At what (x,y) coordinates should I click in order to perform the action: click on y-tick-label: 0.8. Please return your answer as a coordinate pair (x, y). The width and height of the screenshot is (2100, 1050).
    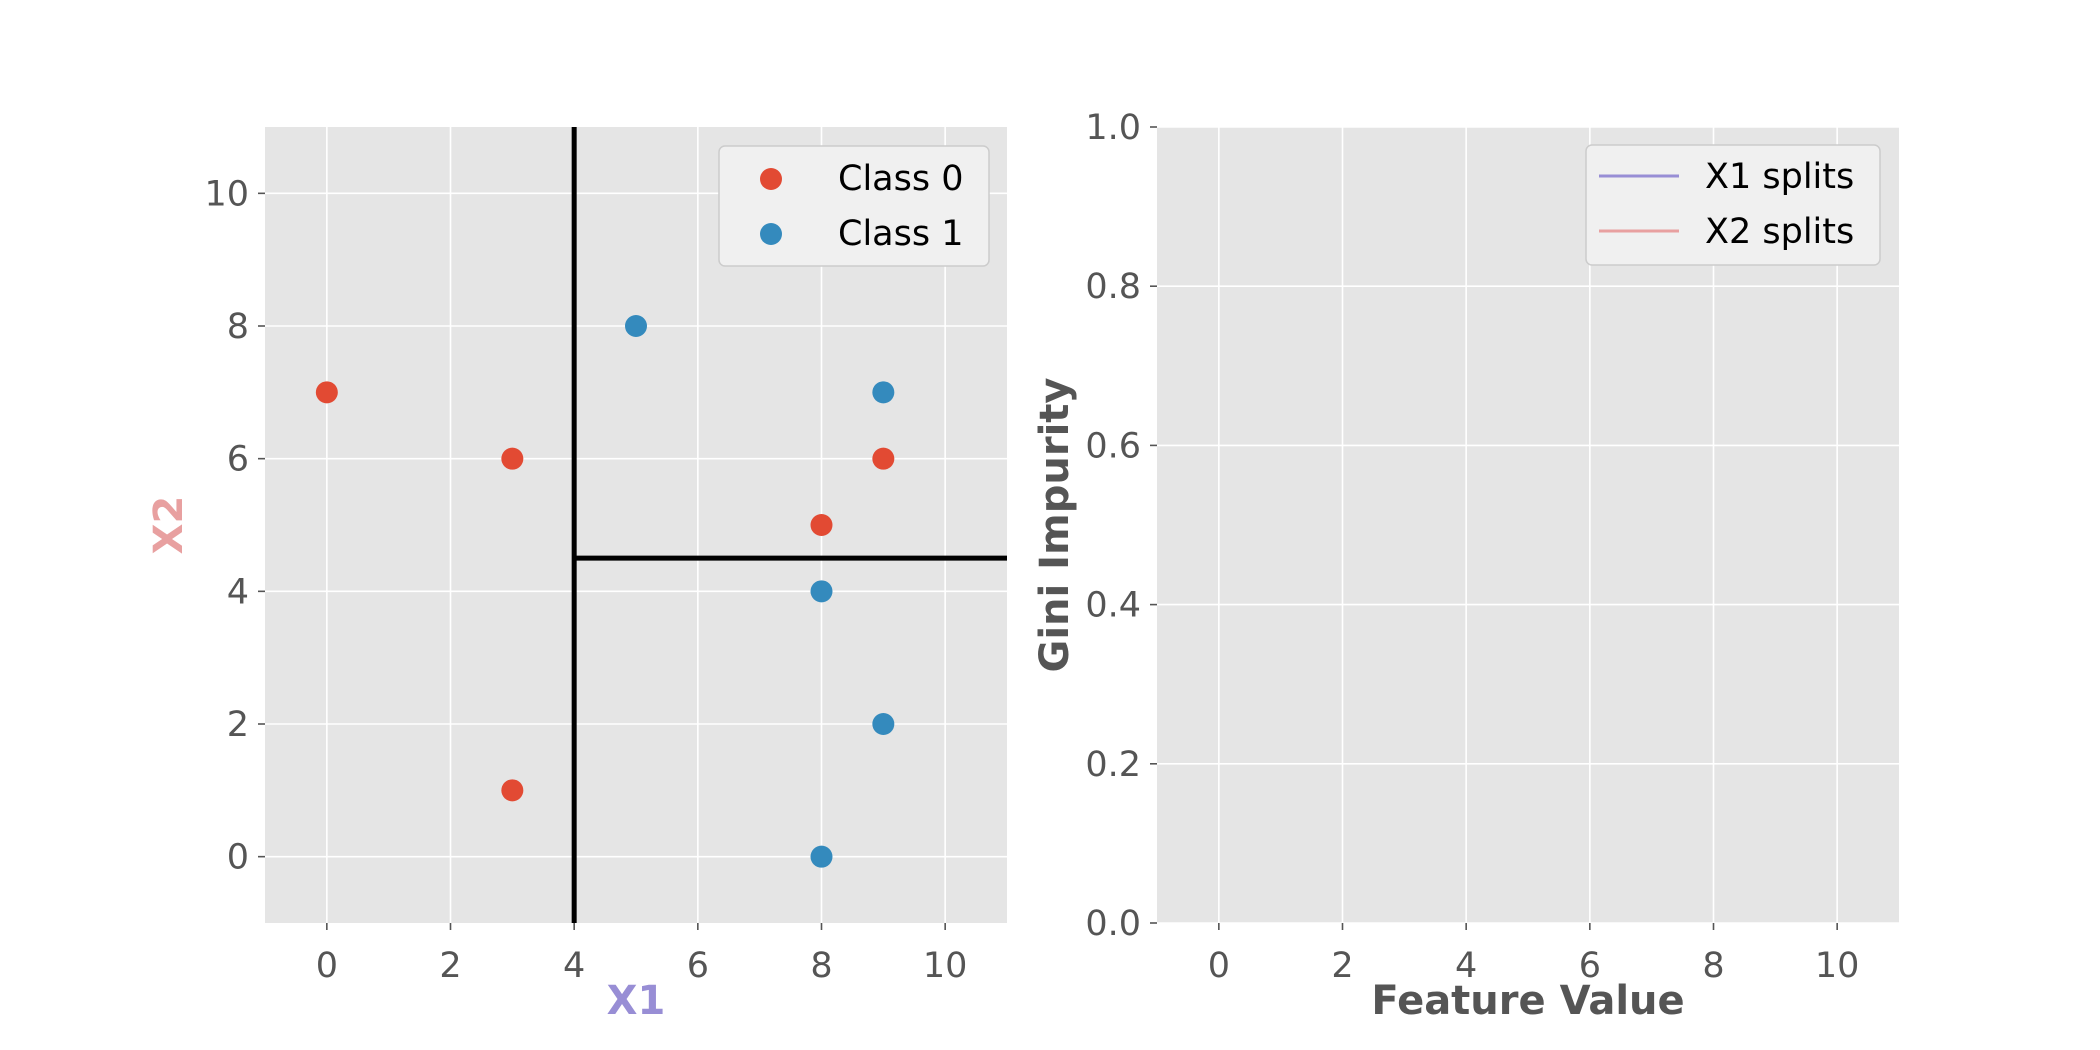
    Looking at the image, I should click on (1113, 287).